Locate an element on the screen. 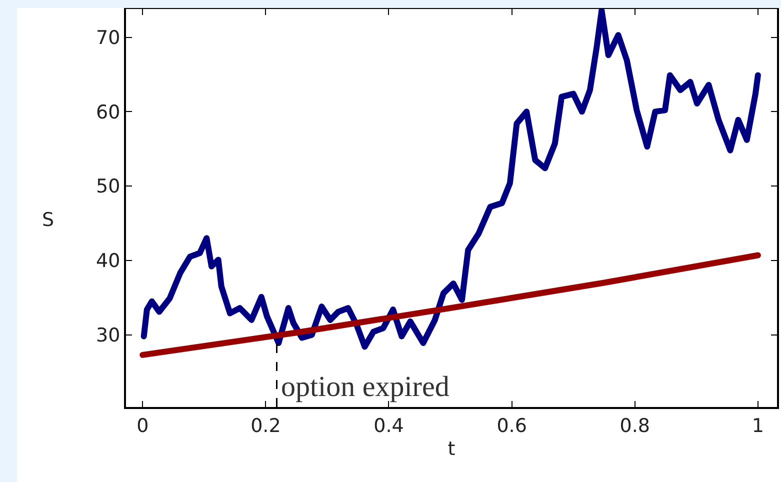 This screenshot has height=482, width=781. x-tick-label: 0.2 is located at coordinates (265, 425).